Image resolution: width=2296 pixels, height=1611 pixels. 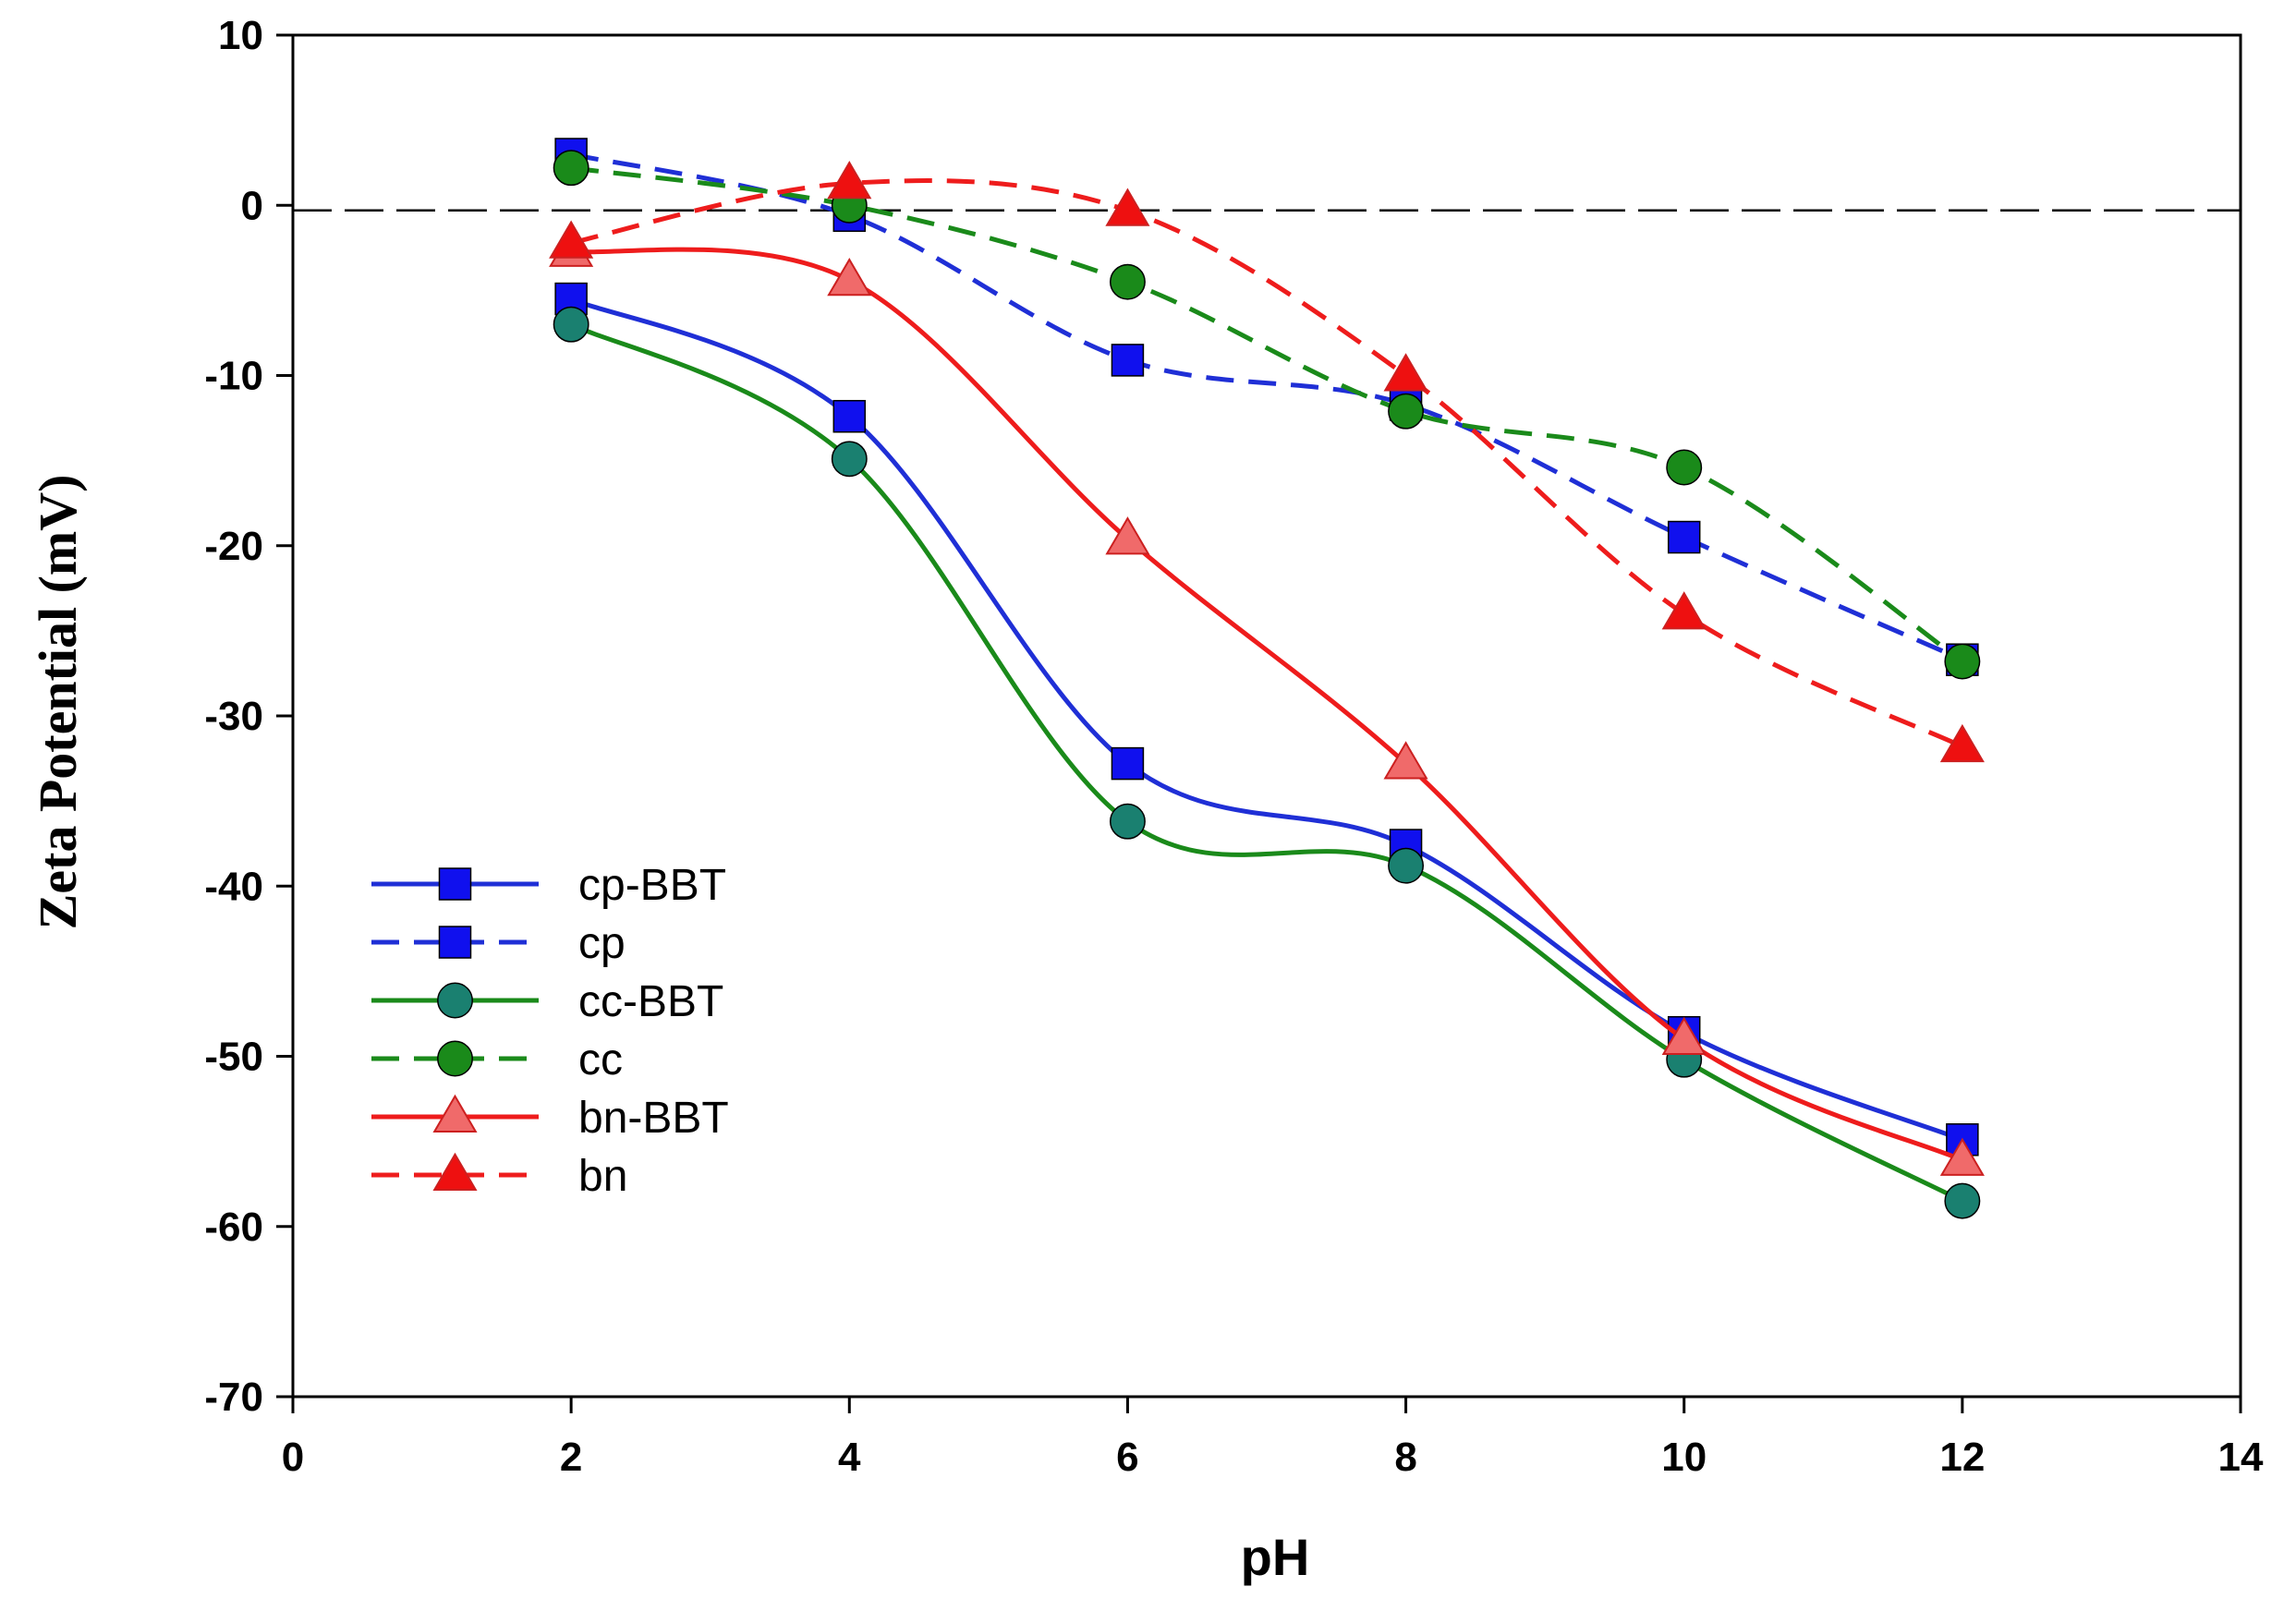 I want to click on legend-label-cc-bbt: cc-BBT, so click(x=650, y=1001).